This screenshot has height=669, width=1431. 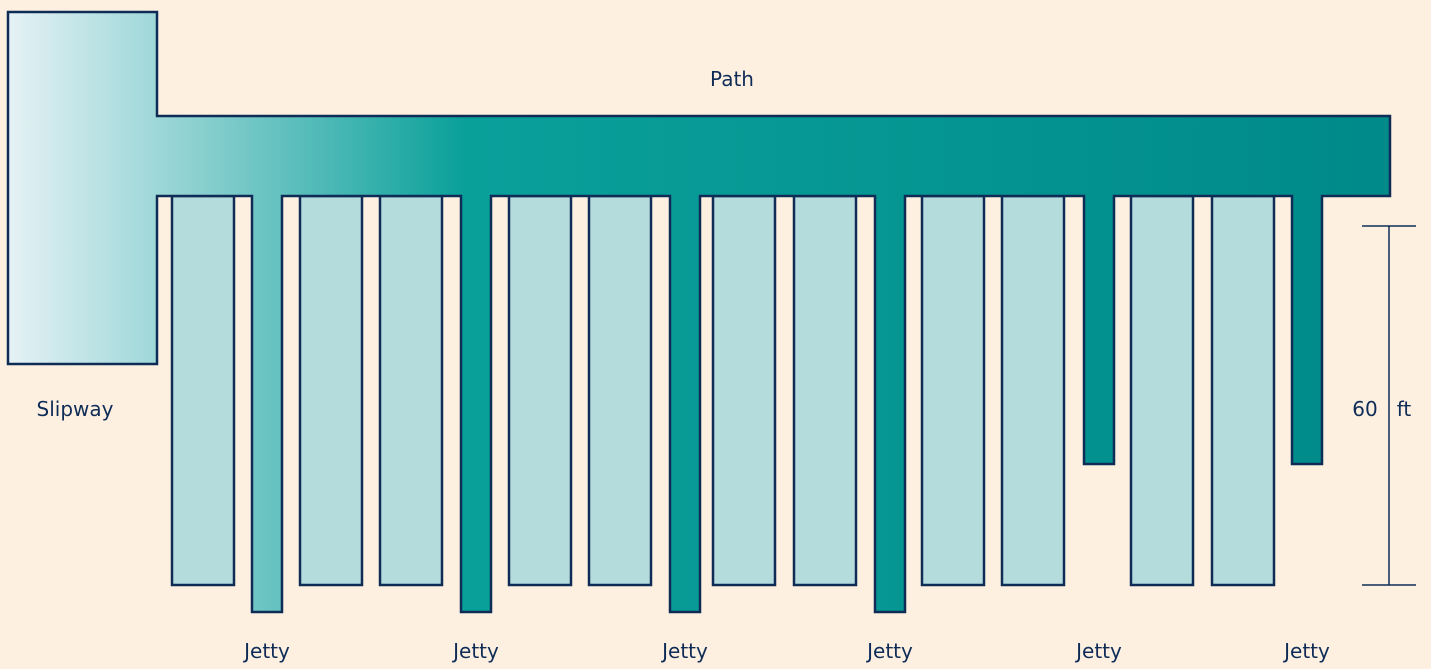 I want to click on dimension-unit: ft, so click(x=1404, y=409).